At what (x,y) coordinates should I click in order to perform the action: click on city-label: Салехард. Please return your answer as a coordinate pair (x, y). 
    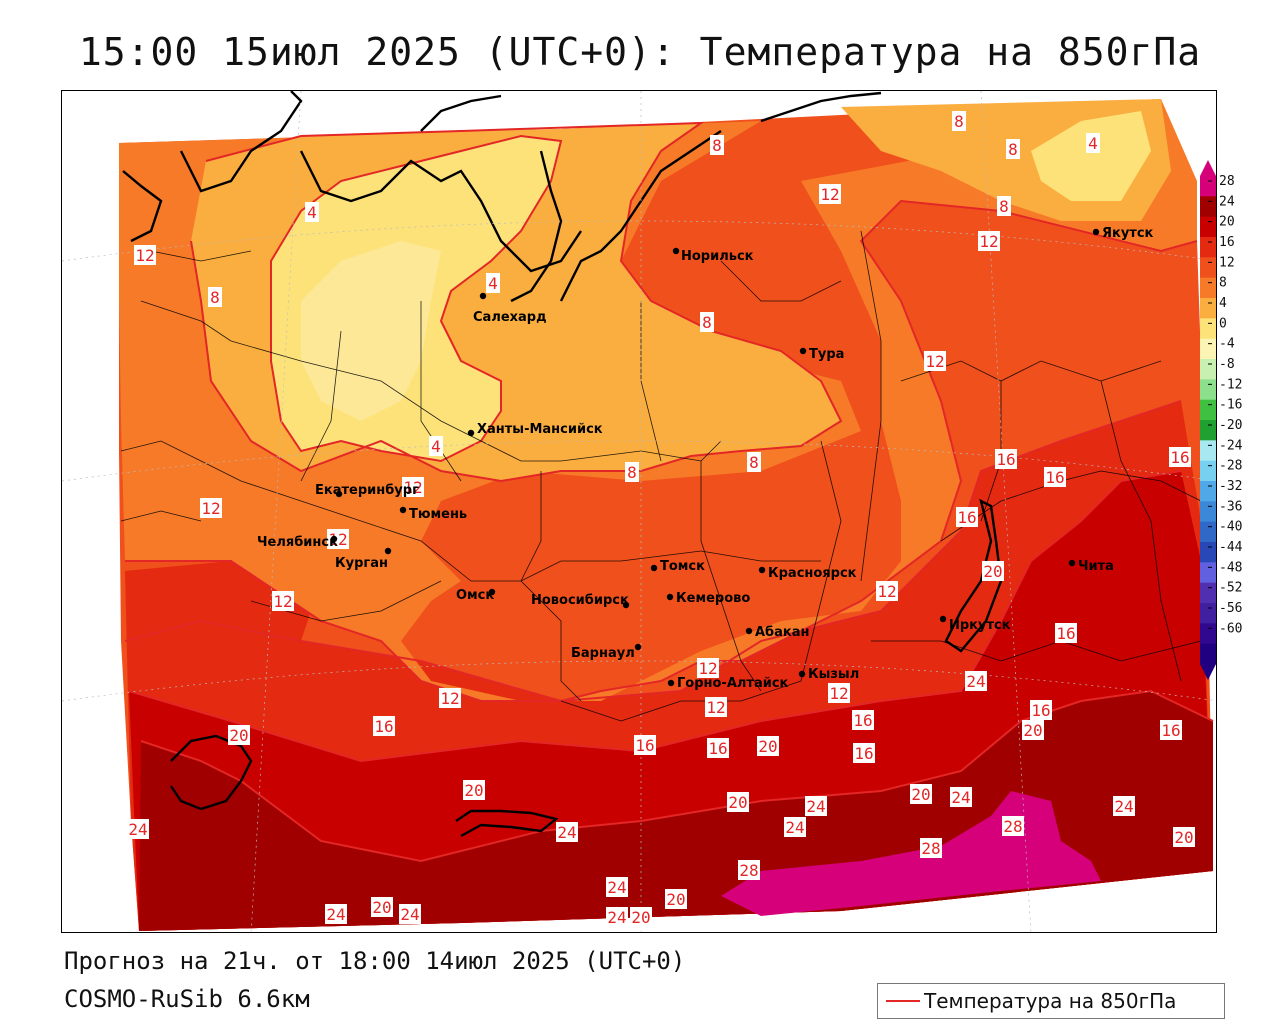
    Looking at the image, I should click on (510, 317).